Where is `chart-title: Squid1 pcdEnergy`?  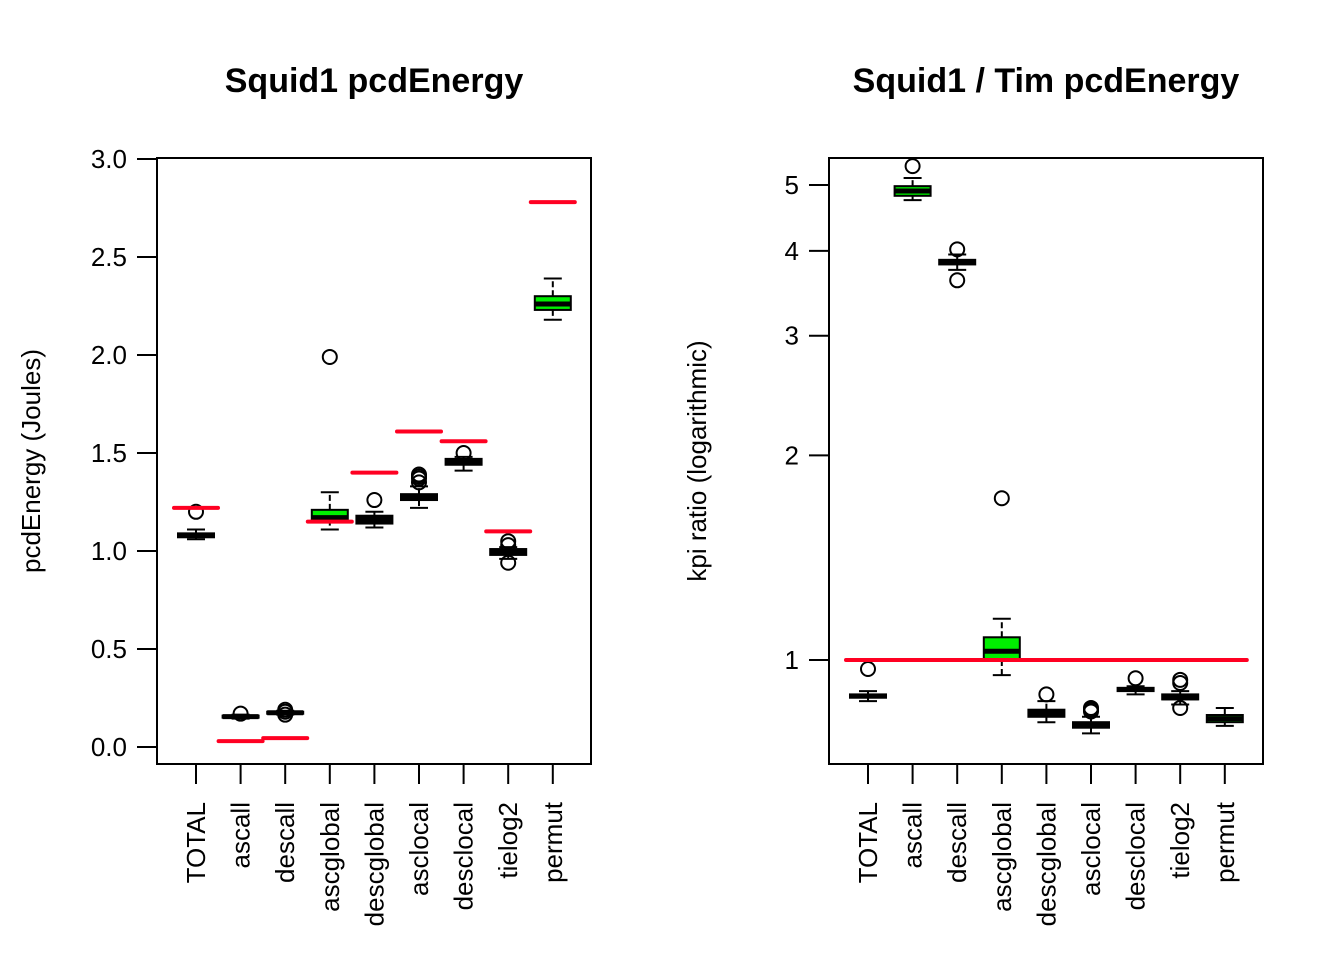
chart-title: Squid1 pcdEnergy is located at coordinates (374, 81).